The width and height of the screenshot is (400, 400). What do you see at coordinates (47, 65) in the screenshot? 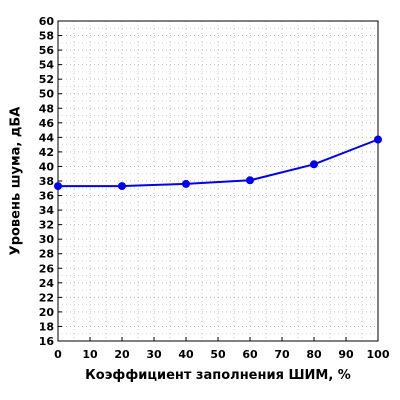
I see `y-tick-label: 54` at bounding box center [47, 65].